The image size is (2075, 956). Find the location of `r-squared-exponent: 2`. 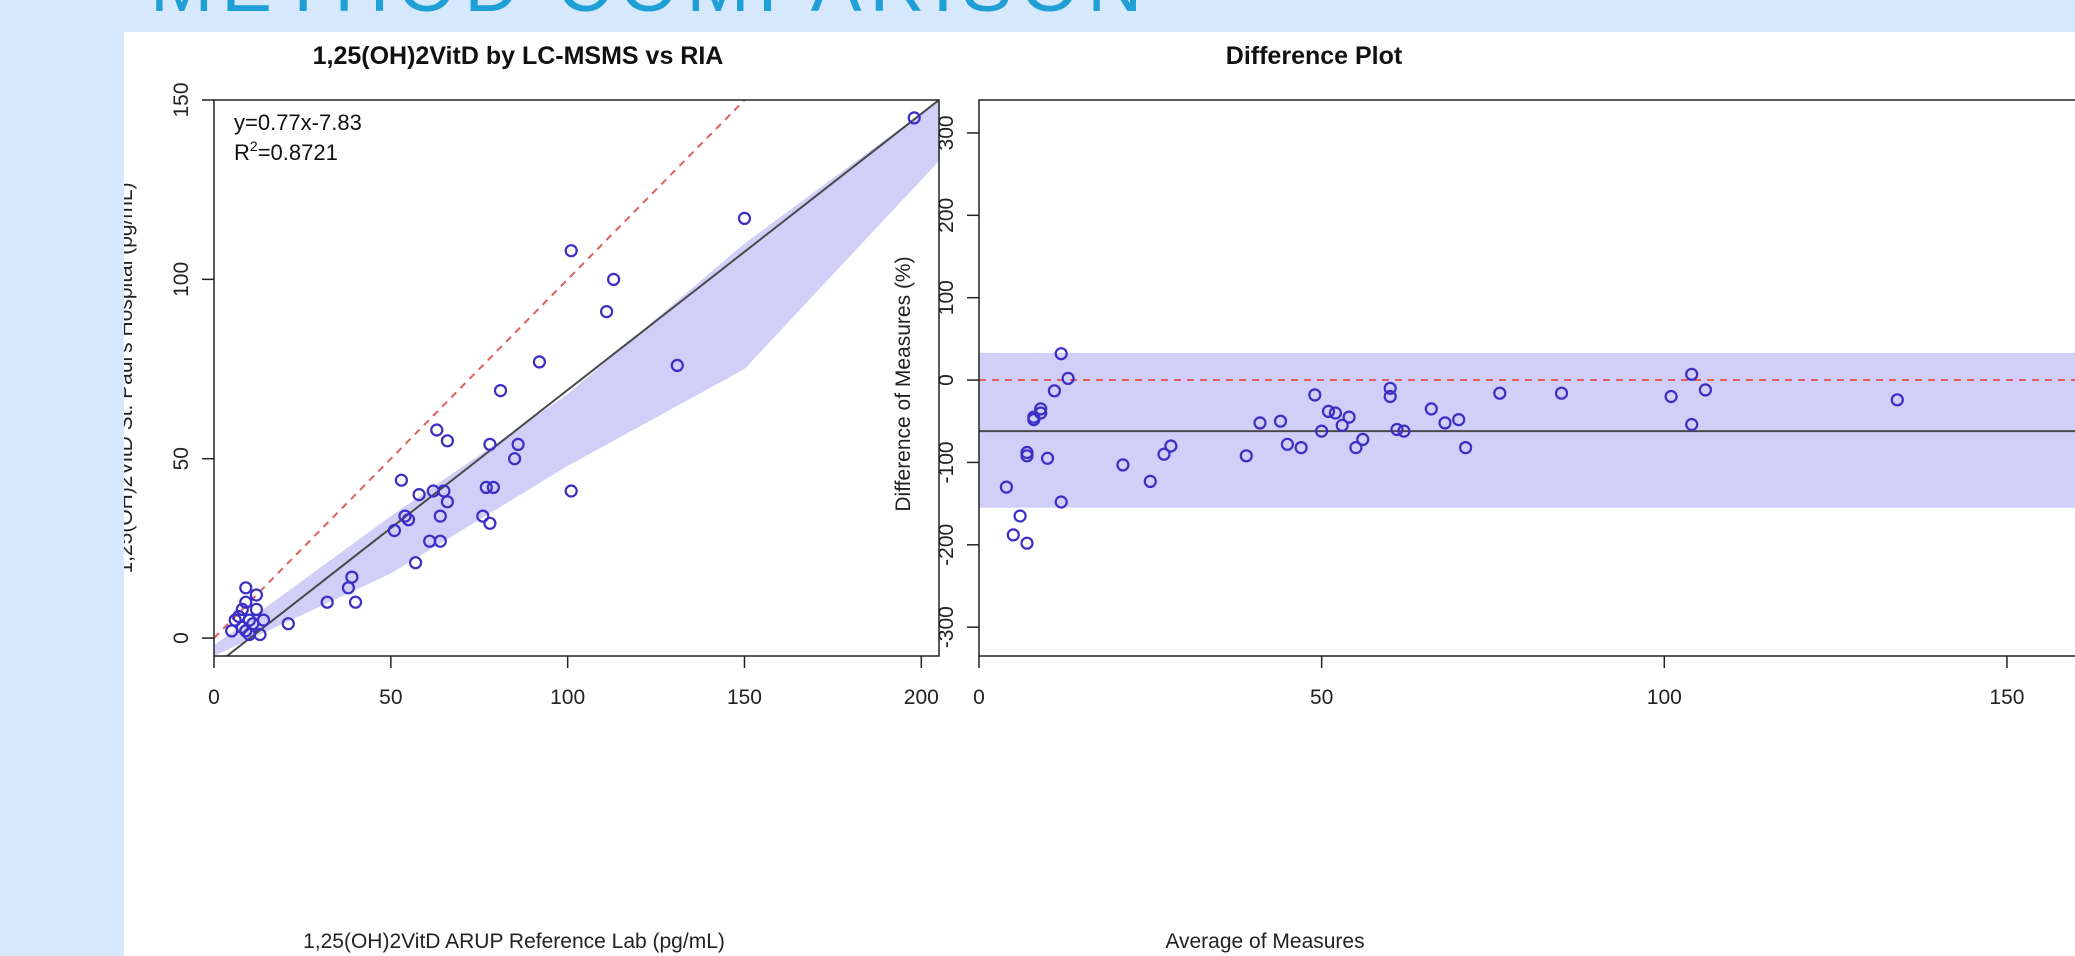

r-squared-exponent: 2 is located at coordinates (254, 146).